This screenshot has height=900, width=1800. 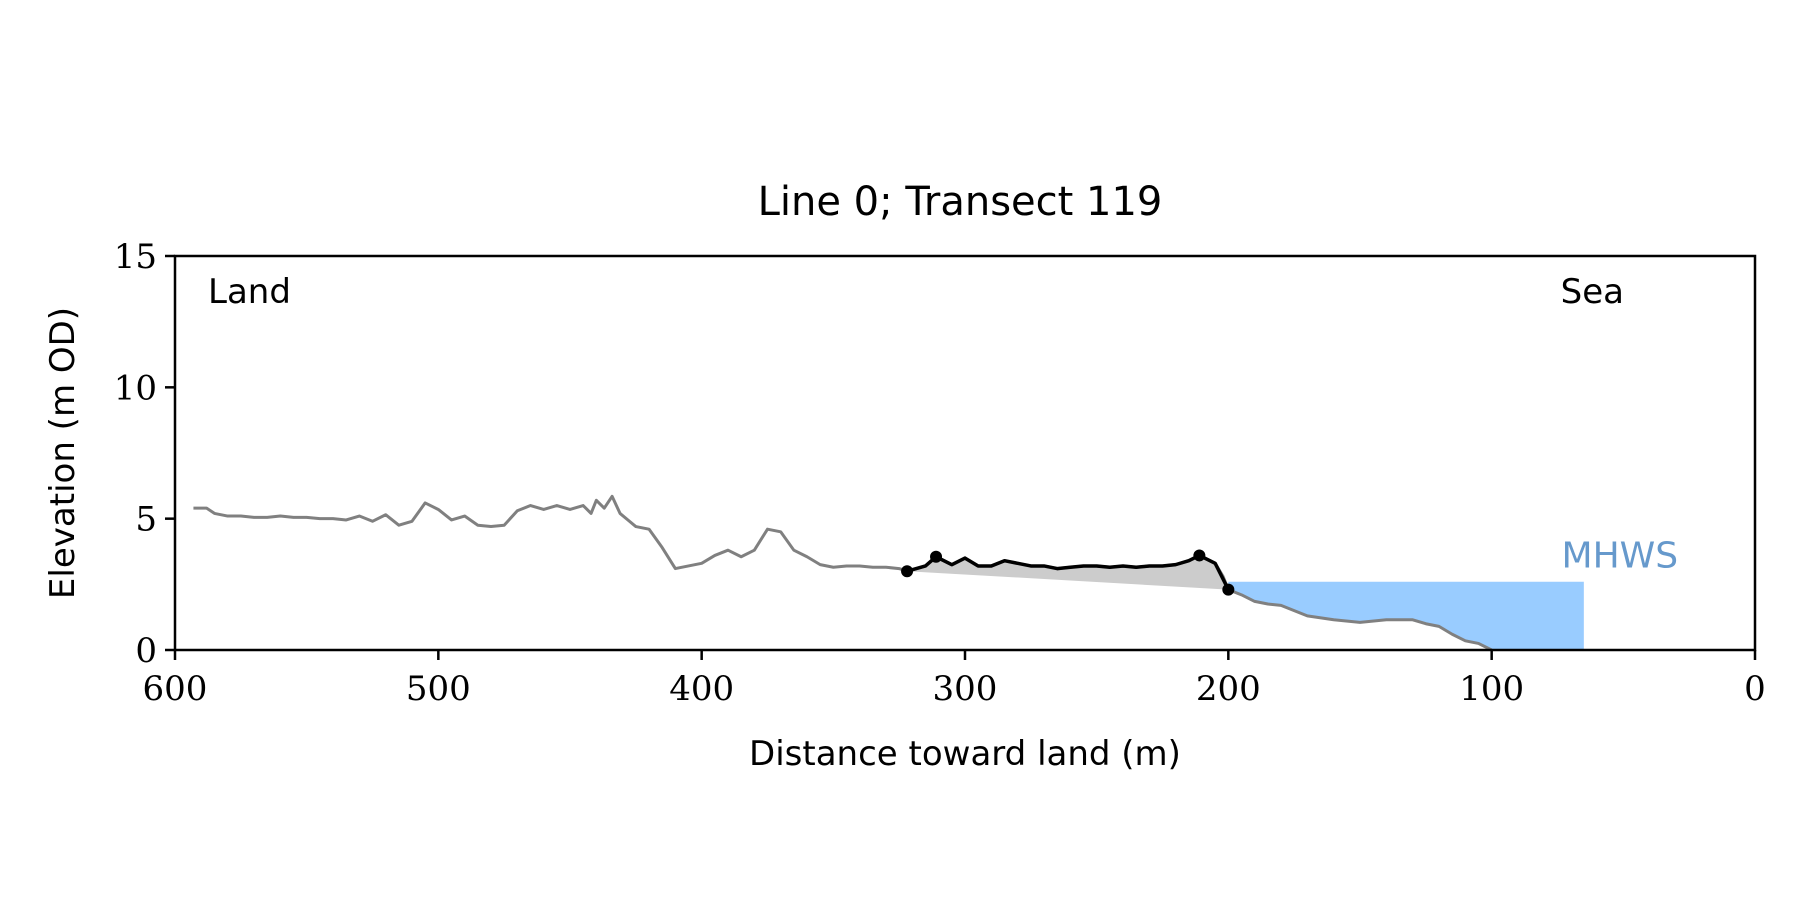 What do you see at coordinates (438, 689) in the screenshot?
I see `x-tick-label: 500` at bounding box center [438, 689].